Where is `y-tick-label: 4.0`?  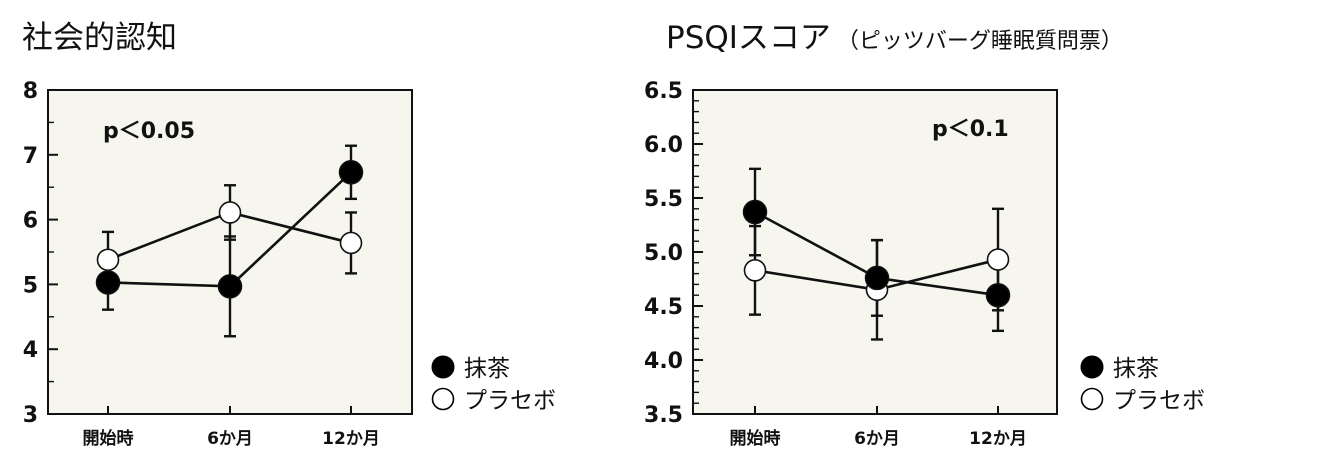 y-tick-label: 4.0 is located at coordinates (663, 361).